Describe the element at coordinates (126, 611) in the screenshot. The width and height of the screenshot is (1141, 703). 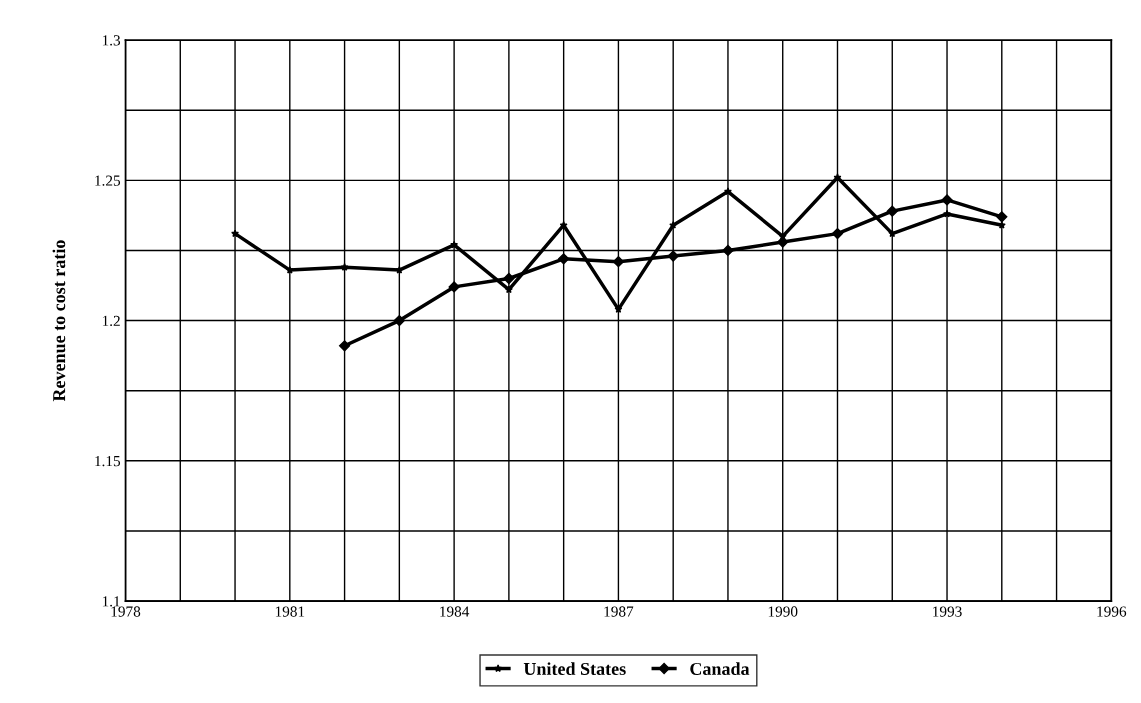
I see `x-tick-label: 1978` at that location.